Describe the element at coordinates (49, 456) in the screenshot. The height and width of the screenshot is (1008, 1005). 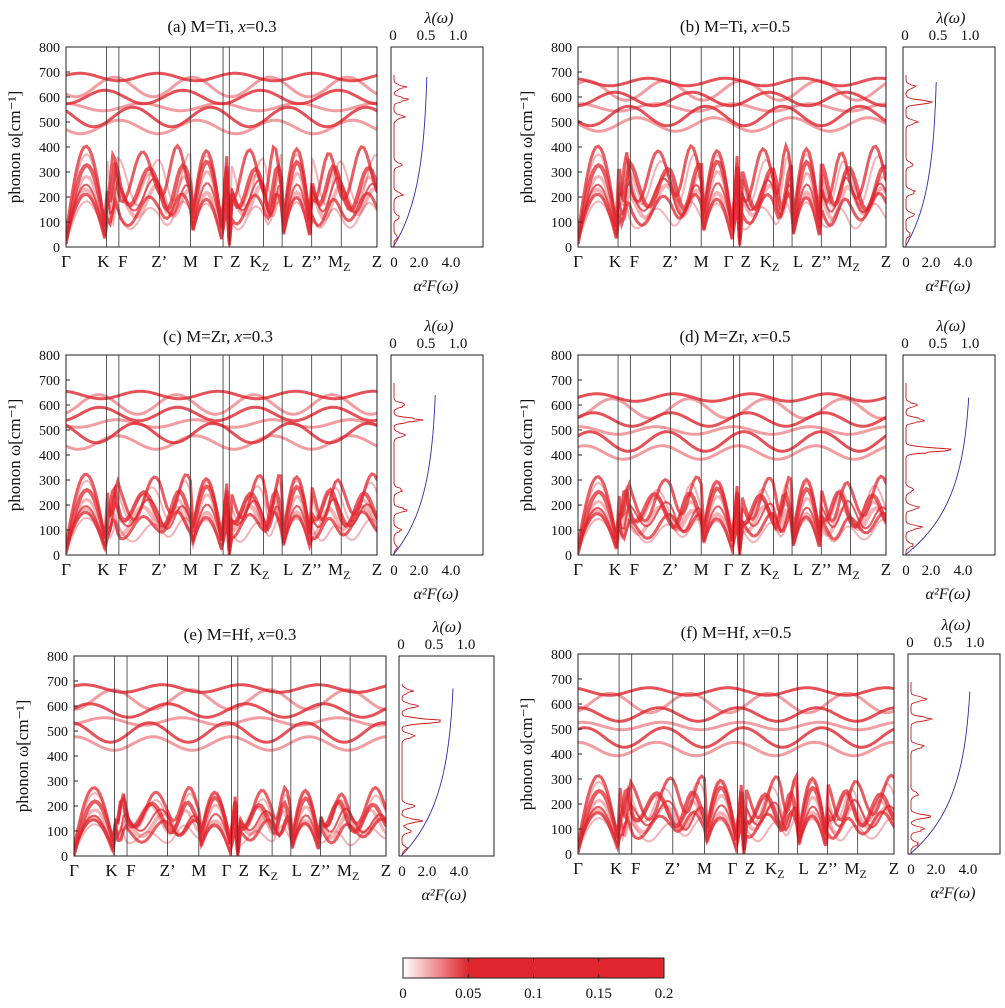
I see `y-tick-label: 400` at that location.